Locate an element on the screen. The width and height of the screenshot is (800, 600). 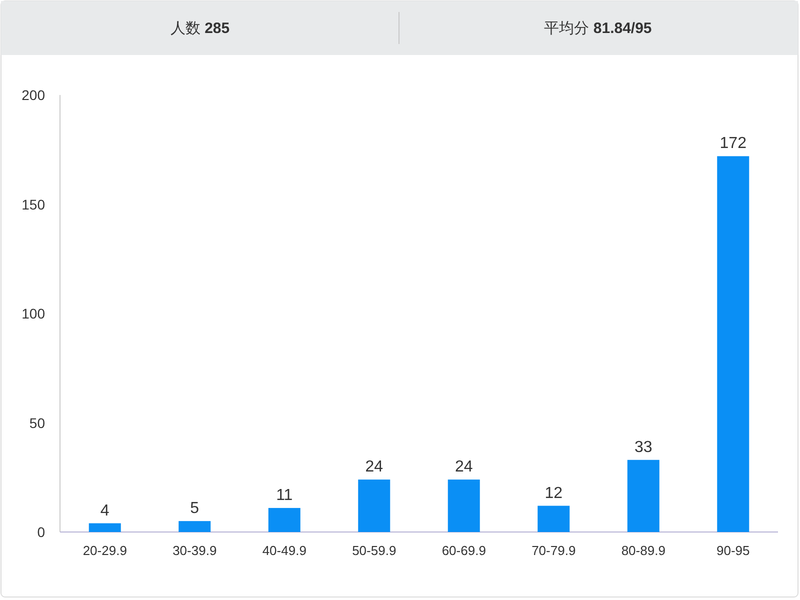
x-tick-label: 30-39.9 is located at coordinates (194, 550).